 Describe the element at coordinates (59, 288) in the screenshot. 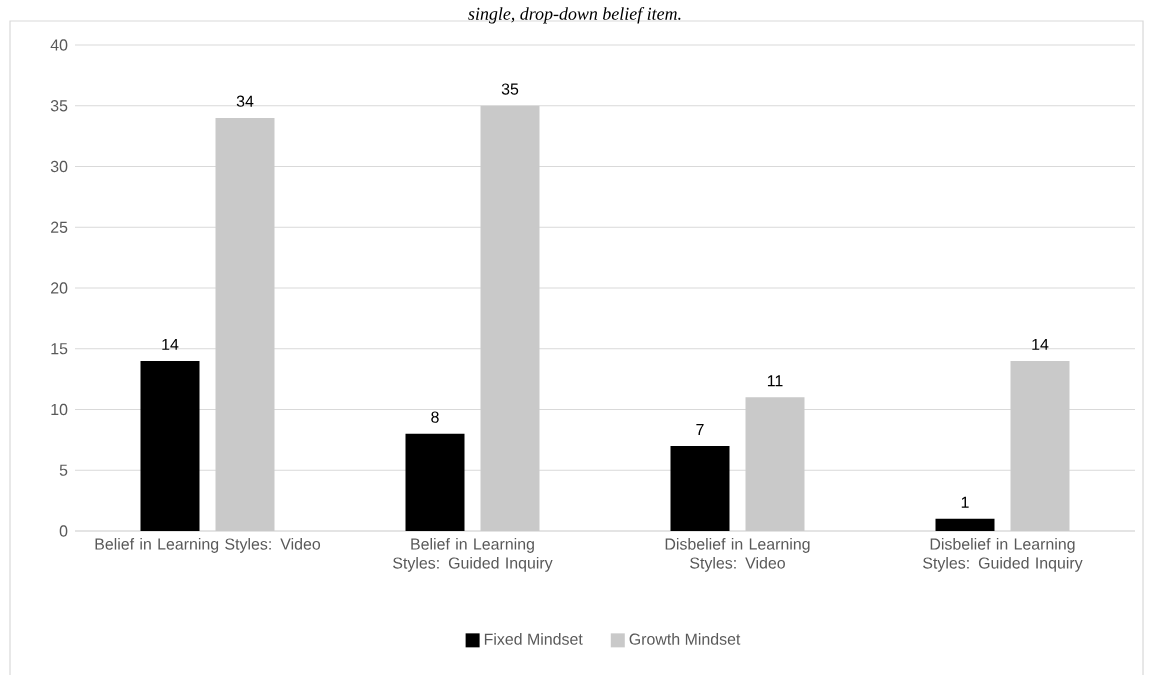

I see `y-tick-label: 20` at that location.